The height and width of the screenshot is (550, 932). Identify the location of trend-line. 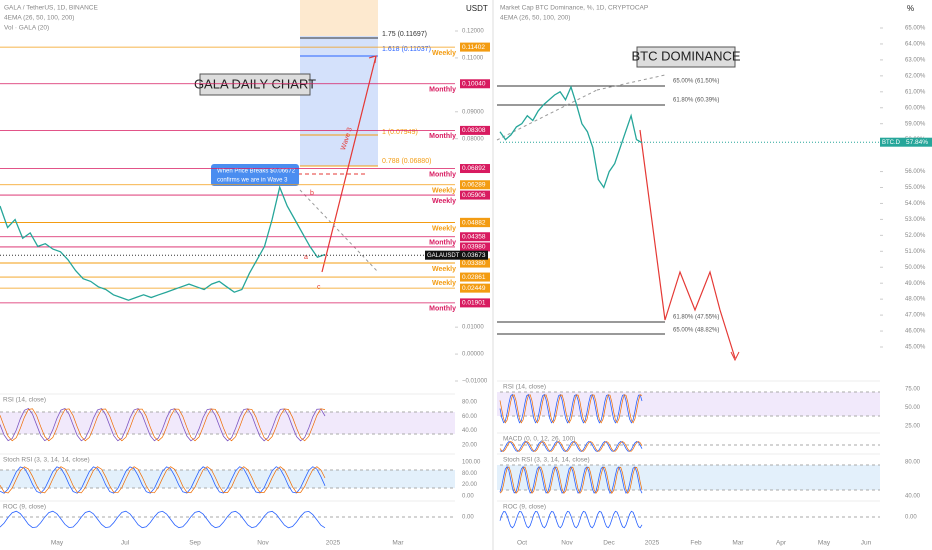
(339, 231).